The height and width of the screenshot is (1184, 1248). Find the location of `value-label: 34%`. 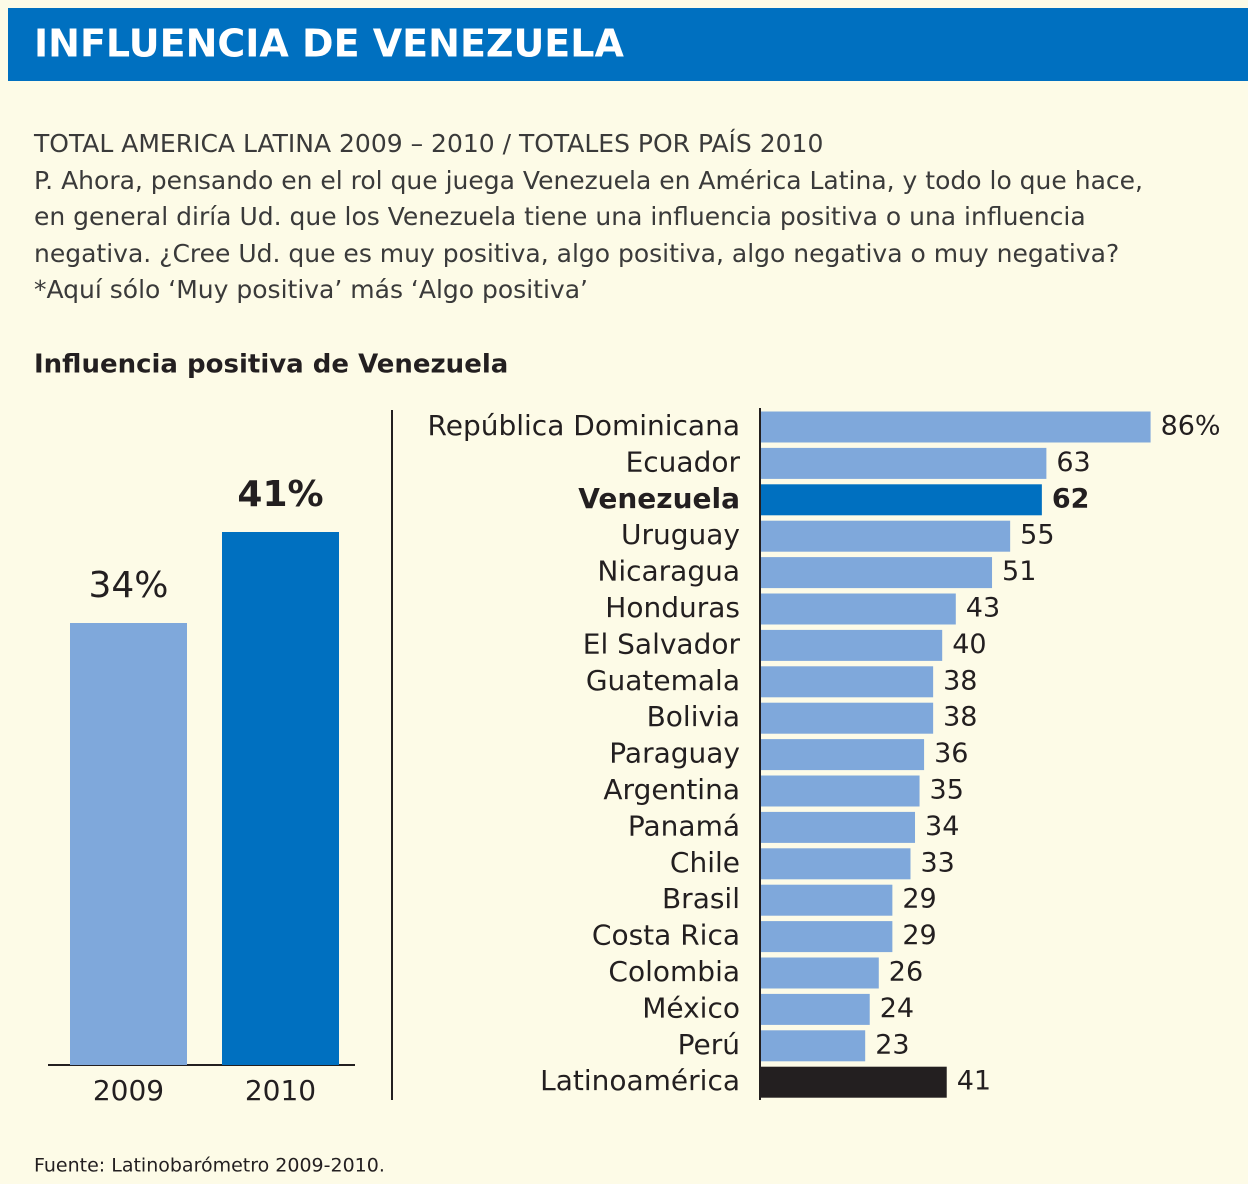

value-label: 34% is located at coordinates (128, 585).